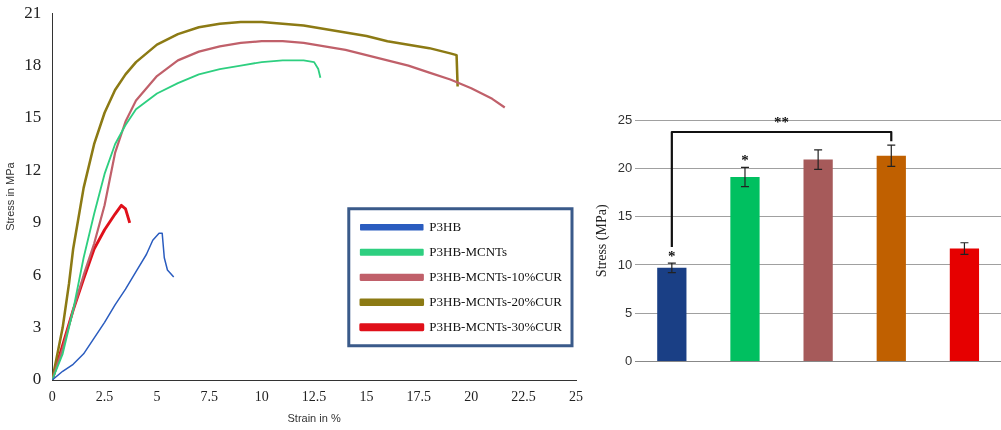 The height and width of the screenshot is (430, 1001). Describe the element at coordinates (471, 397) in the screenshot. I see `x-tick-label: 20` at that location.